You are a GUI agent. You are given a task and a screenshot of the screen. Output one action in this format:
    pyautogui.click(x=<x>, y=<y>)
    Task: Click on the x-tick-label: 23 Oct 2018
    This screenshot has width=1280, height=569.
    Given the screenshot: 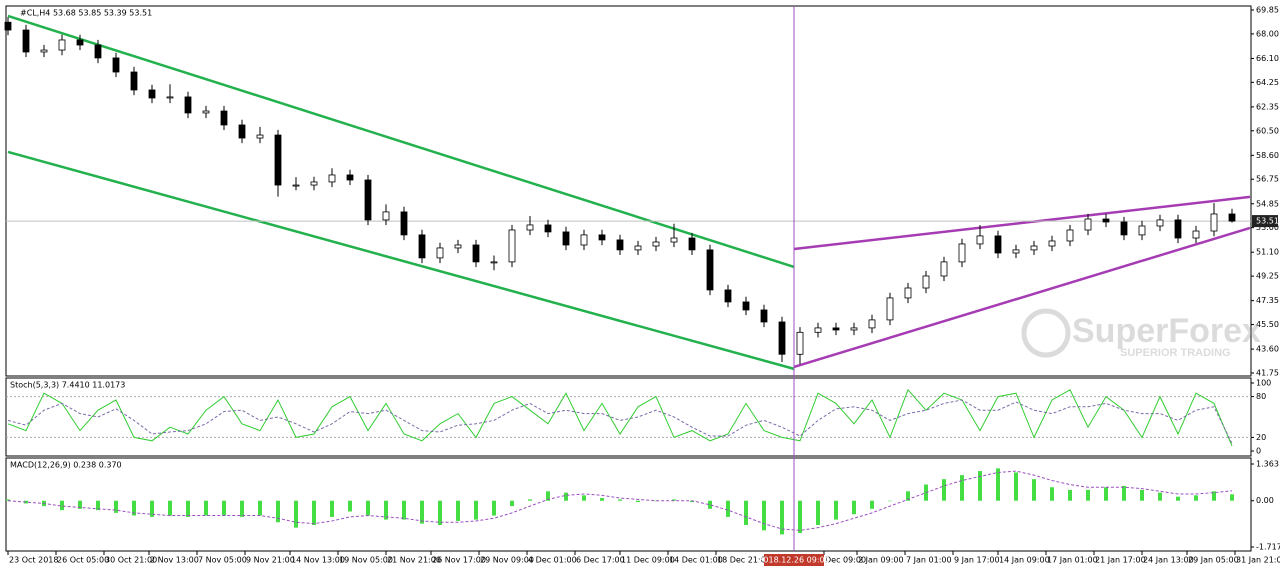 What is the action you would take?
    pyautogui.click(x=33, y=560)
    